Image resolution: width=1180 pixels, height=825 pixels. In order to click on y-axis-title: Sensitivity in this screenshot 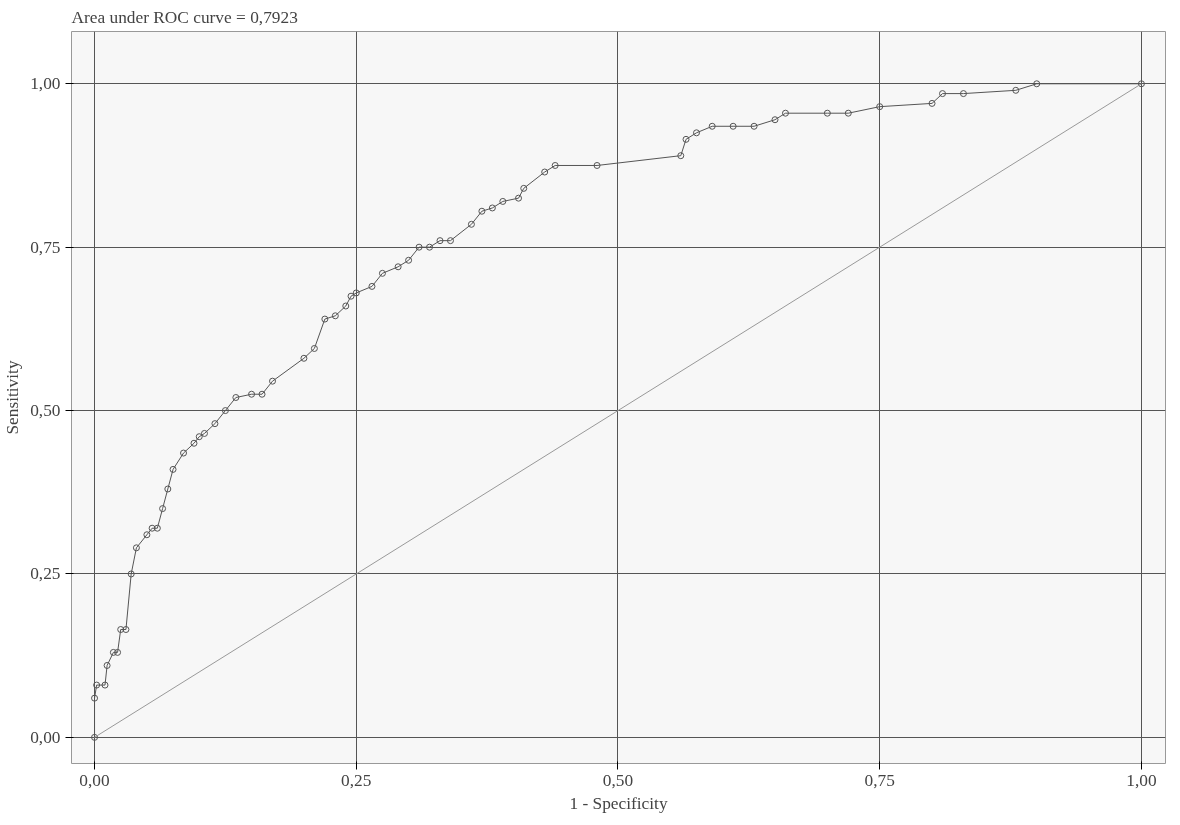, I will do `click(13, 397)`.